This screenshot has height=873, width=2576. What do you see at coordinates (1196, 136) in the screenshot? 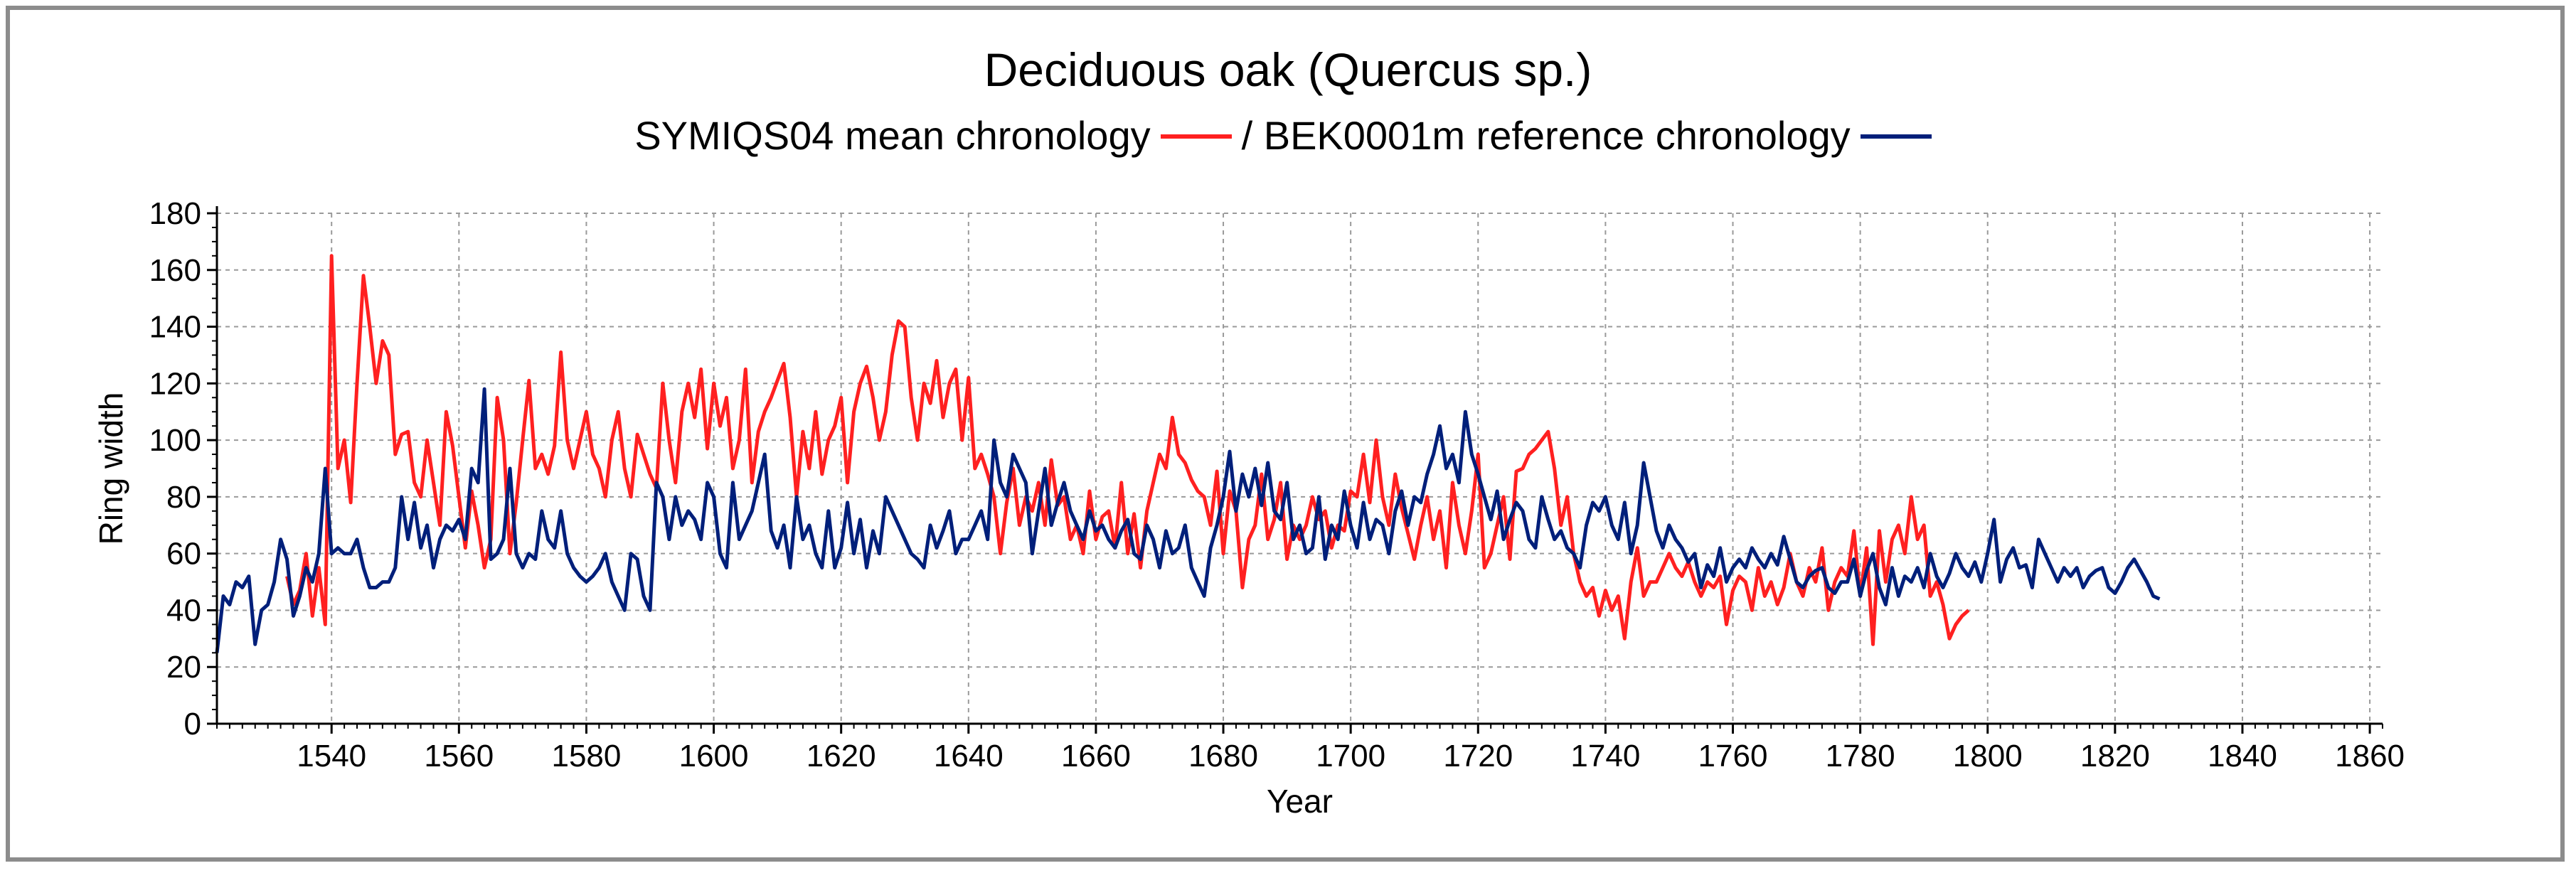
I see `legend-mean-swatch` at bounding box center [1196, 136].